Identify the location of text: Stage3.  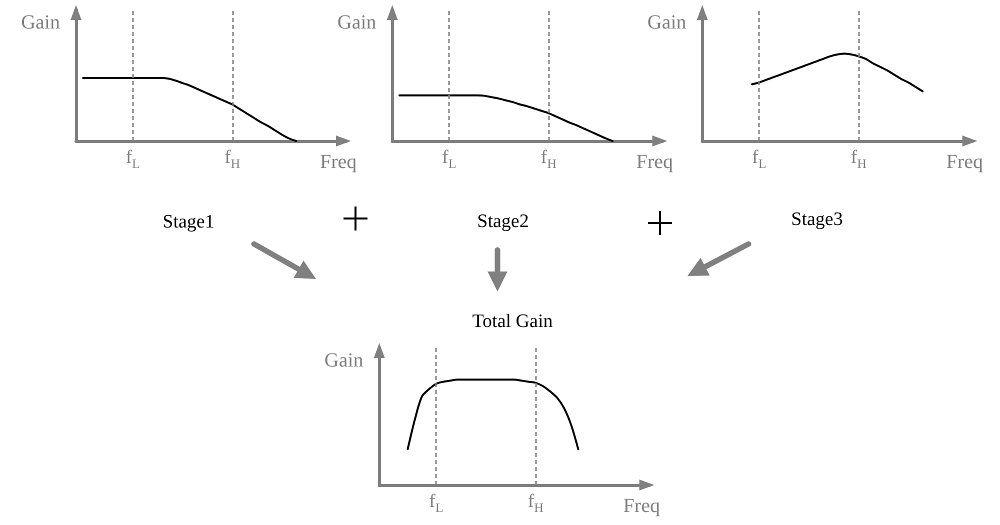
(817, 219).